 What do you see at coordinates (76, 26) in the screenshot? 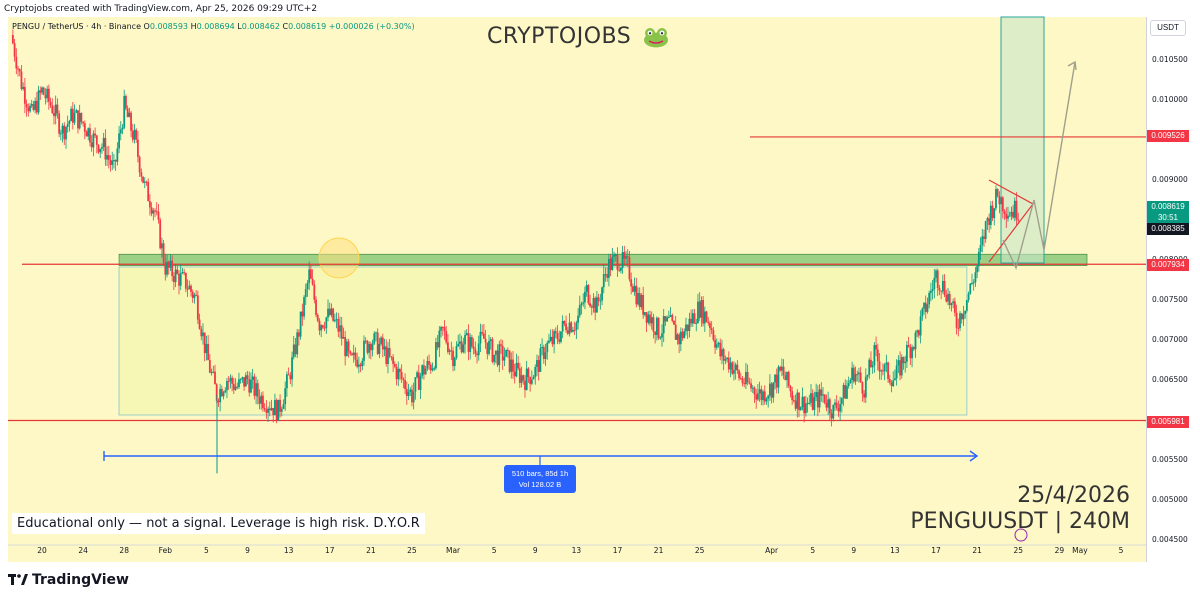
I see `symbol-label: PENGU / TetherUS · 4h · Binance` at bounding box center [76, 26].